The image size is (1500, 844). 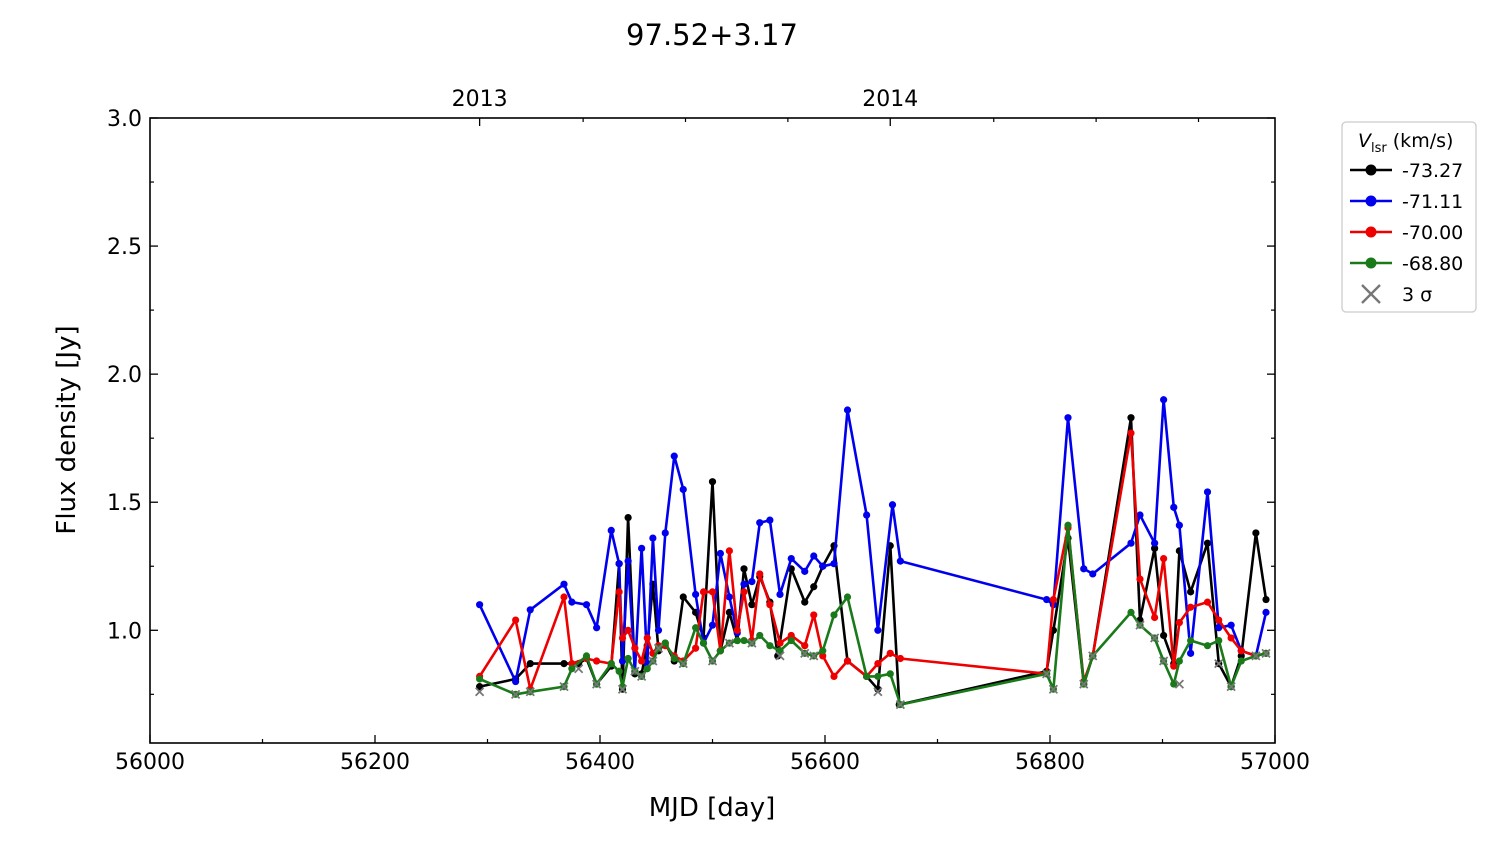 I want to click on legend-label-2: -70.00, so click(x=1432, y=233).